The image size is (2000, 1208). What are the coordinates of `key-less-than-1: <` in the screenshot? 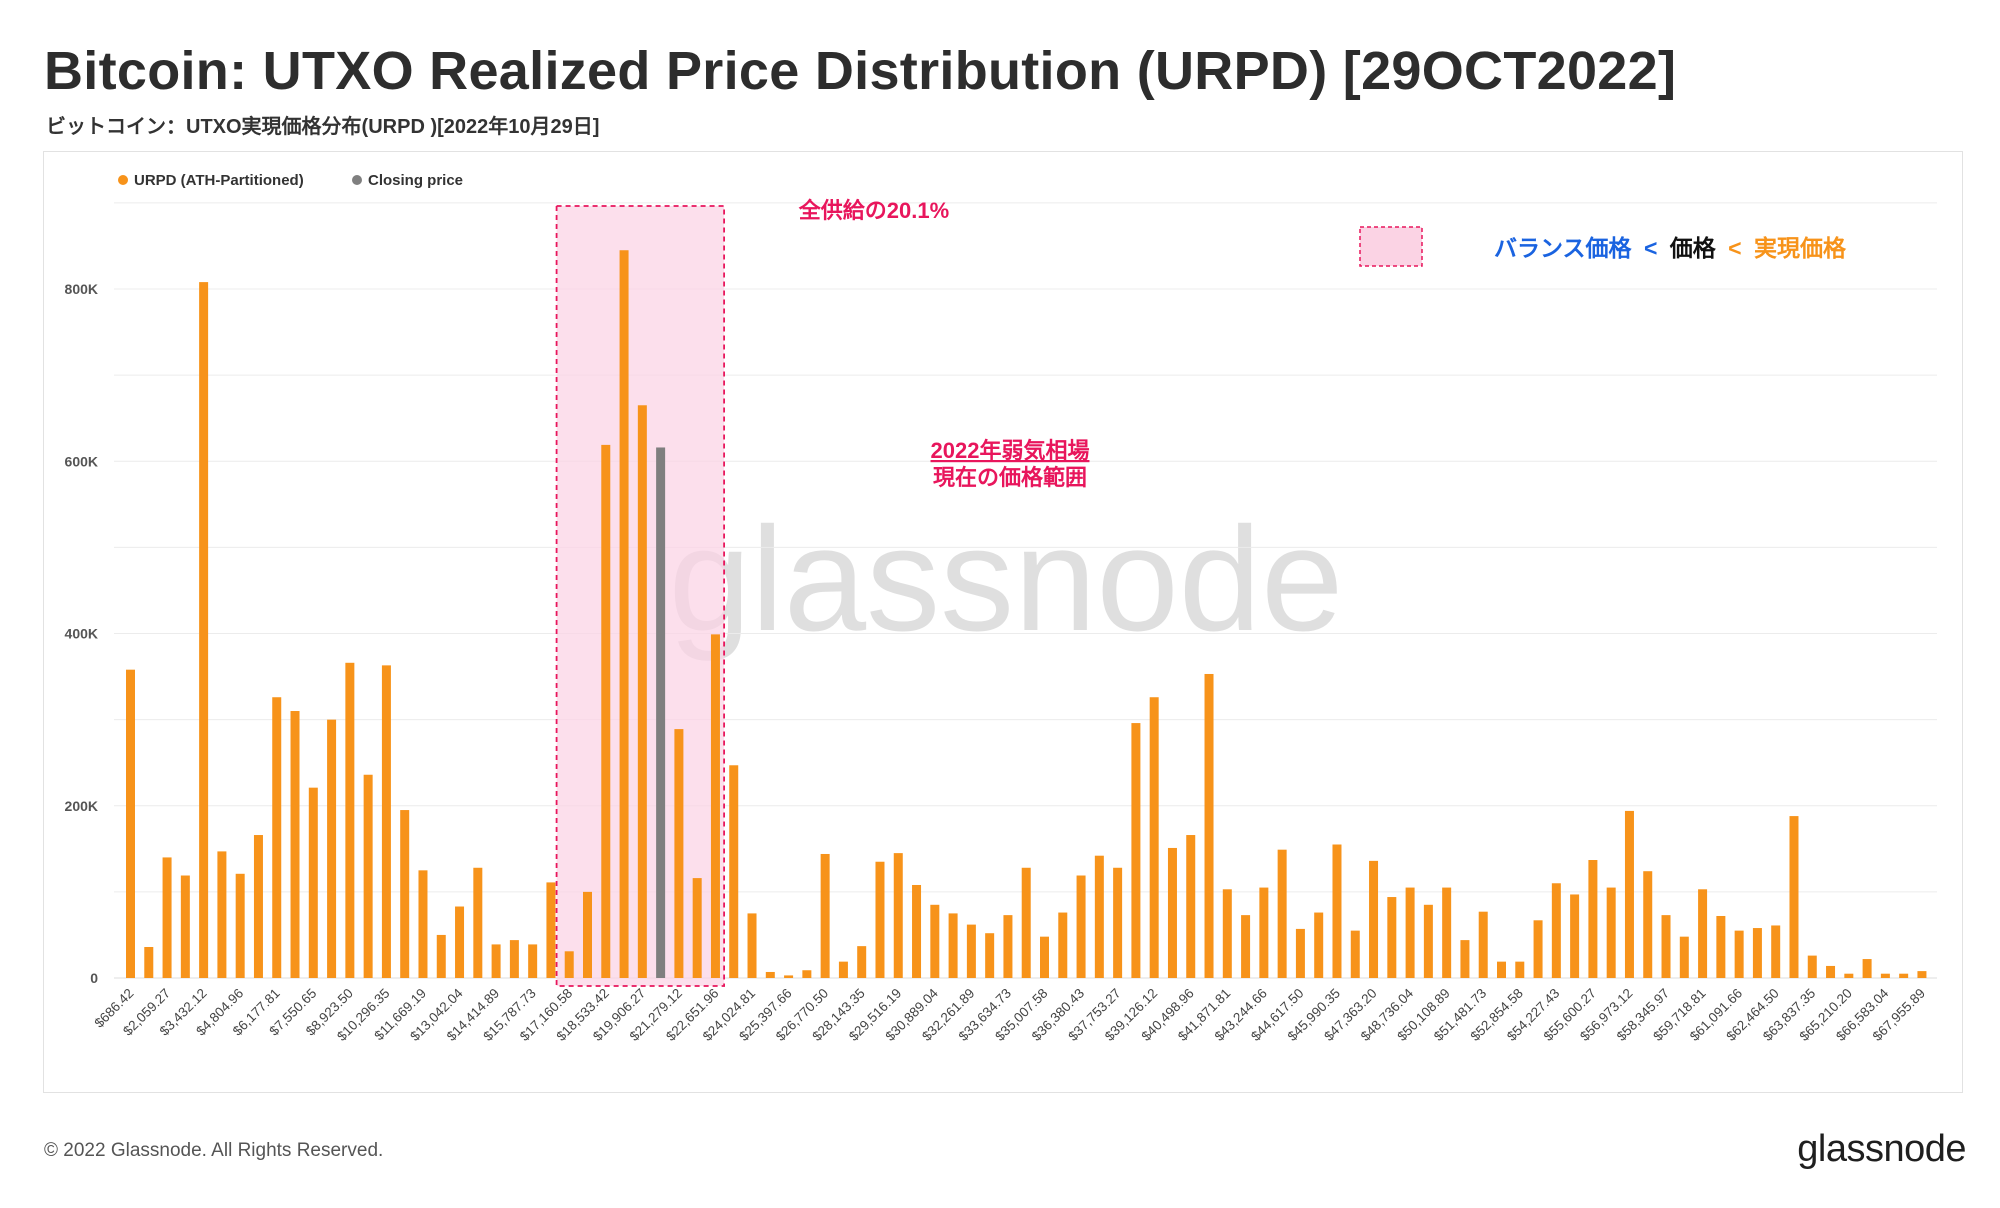 It's located at (1650, 248).